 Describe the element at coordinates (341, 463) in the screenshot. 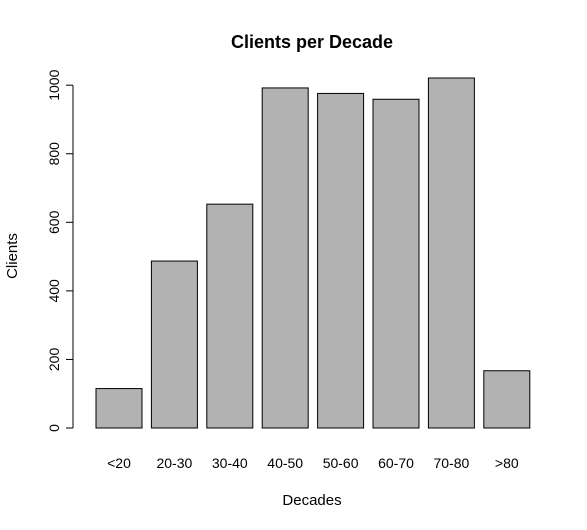

I see `x-tick-label: 50-60` at that location.